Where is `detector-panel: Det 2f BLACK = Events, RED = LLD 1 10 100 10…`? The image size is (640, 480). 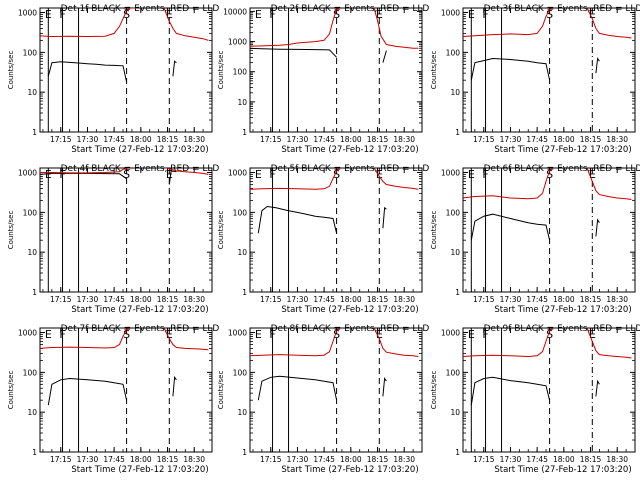 detector-panel: Det 2f BLACK = Events, RED = LLD 1 10 100 10… is located at coordinates (323, 79).